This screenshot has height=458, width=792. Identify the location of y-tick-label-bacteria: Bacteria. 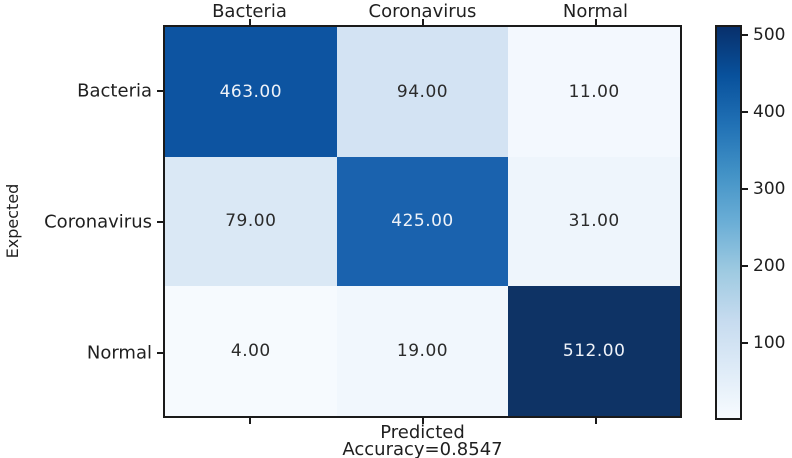
(114, 90).